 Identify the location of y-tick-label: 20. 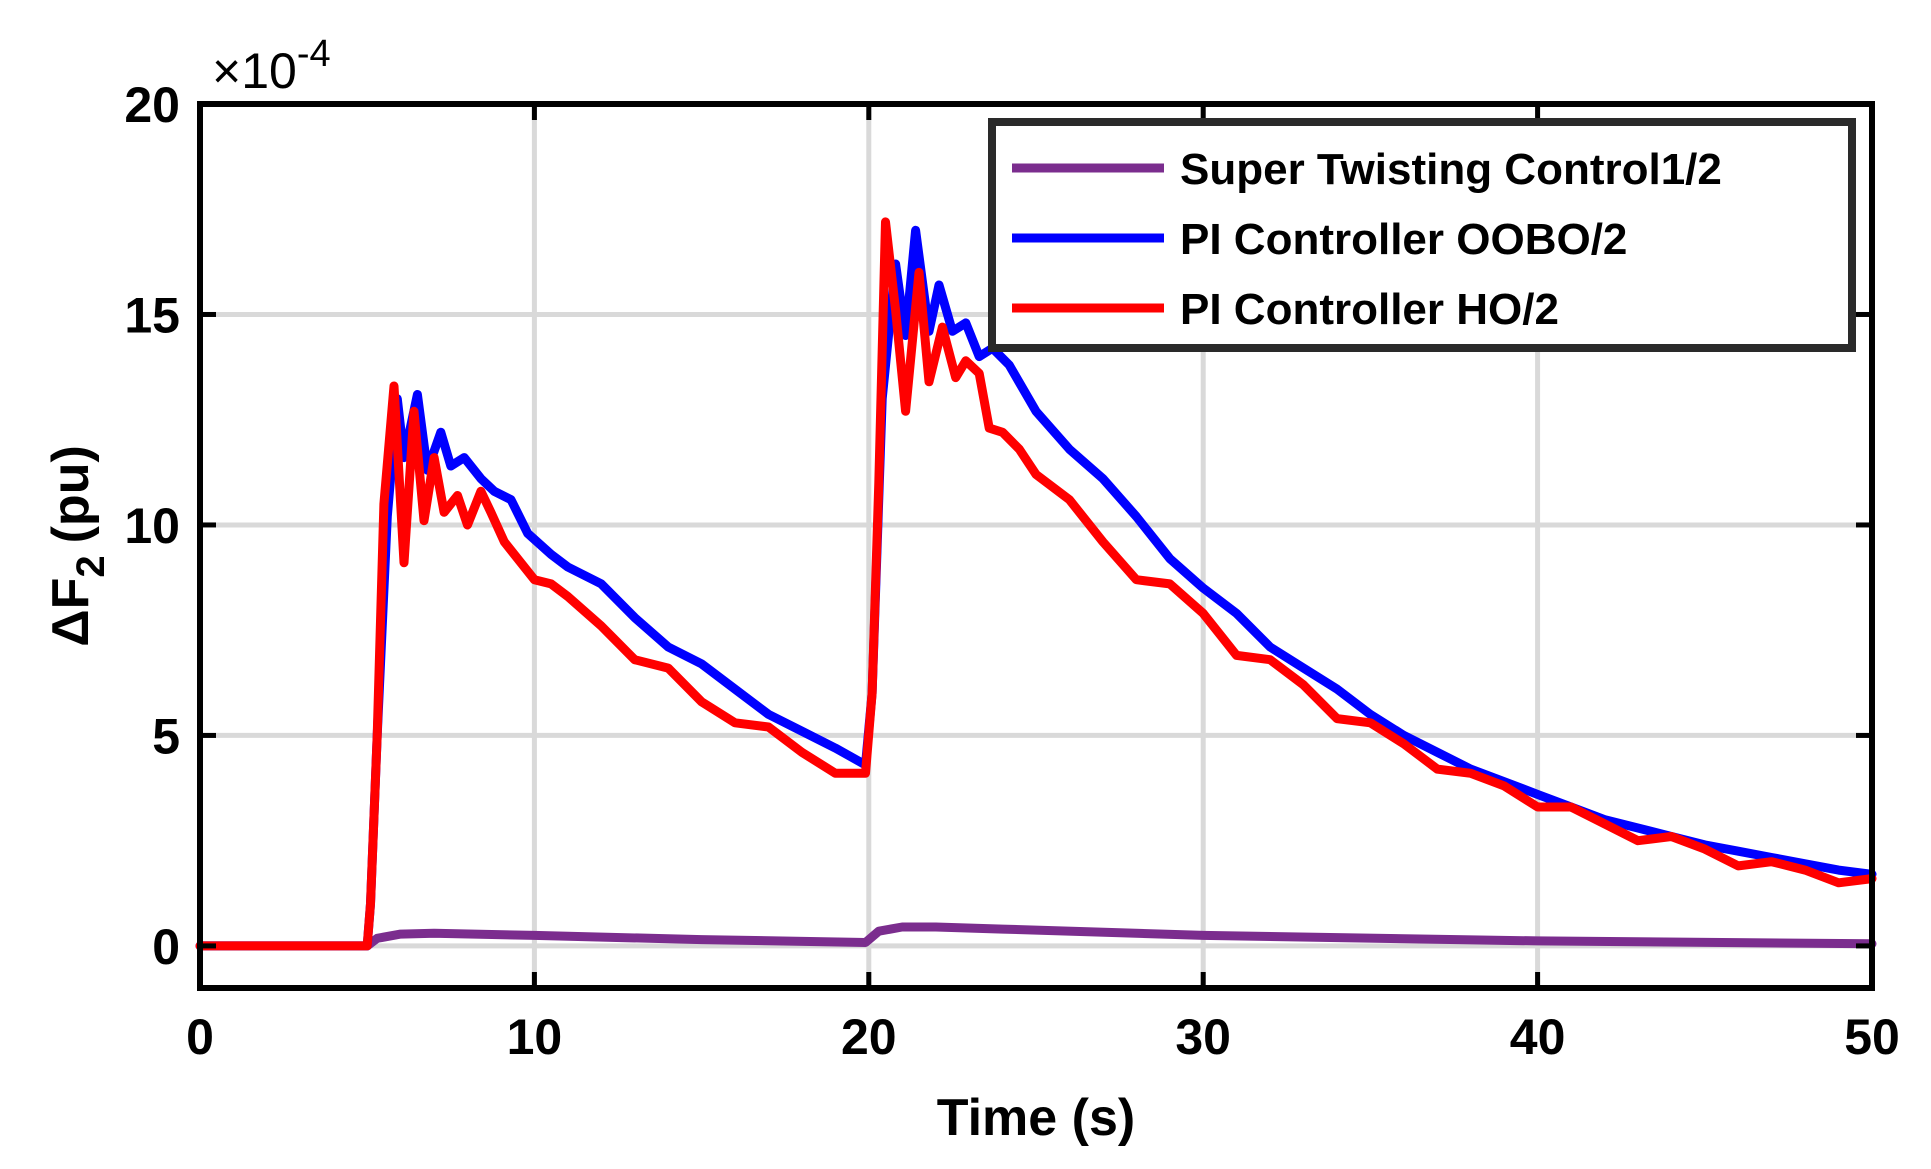
(152, 105).